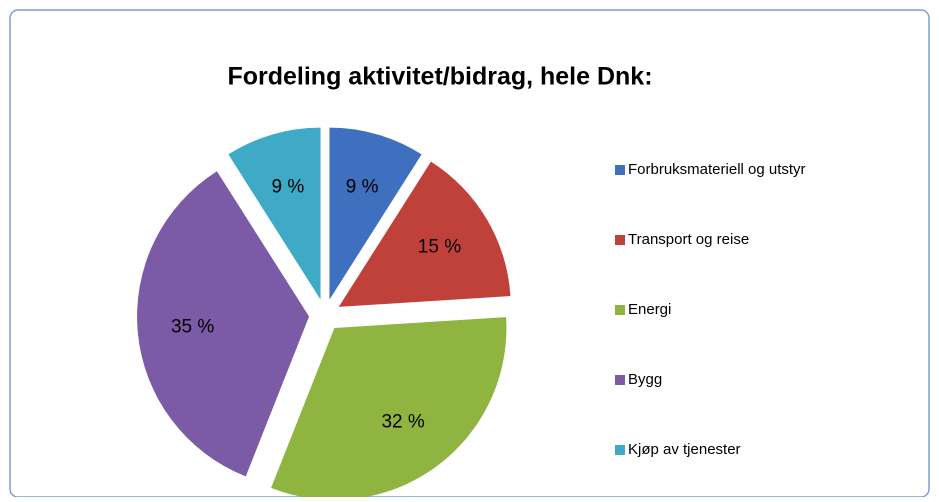 The height and width of the screenshot is (502, 939). I want to click on legend-label: Kjøp av tjenester, so click(684, 449).